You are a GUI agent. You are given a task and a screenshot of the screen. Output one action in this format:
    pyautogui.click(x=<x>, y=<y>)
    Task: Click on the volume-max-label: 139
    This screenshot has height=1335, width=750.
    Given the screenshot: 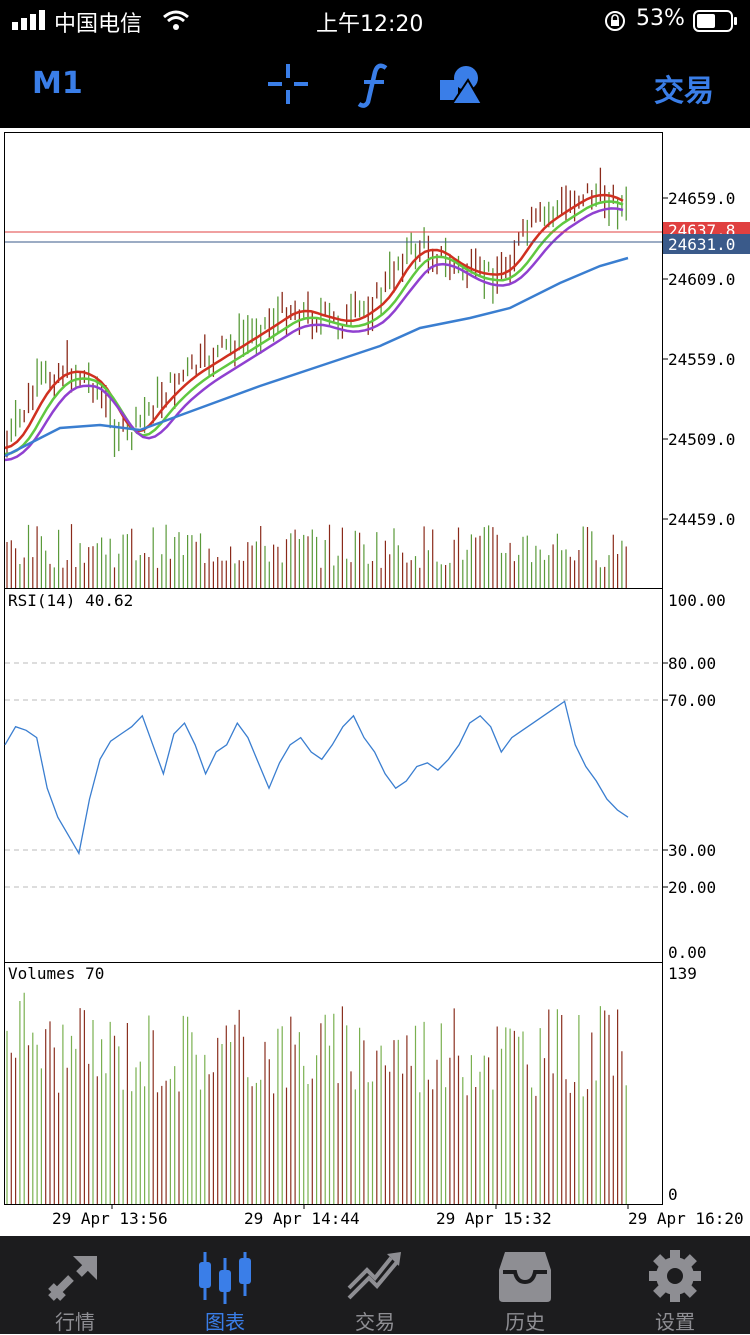 What is the action you would take?
    pyautogui.click(x=682, y=973)
    